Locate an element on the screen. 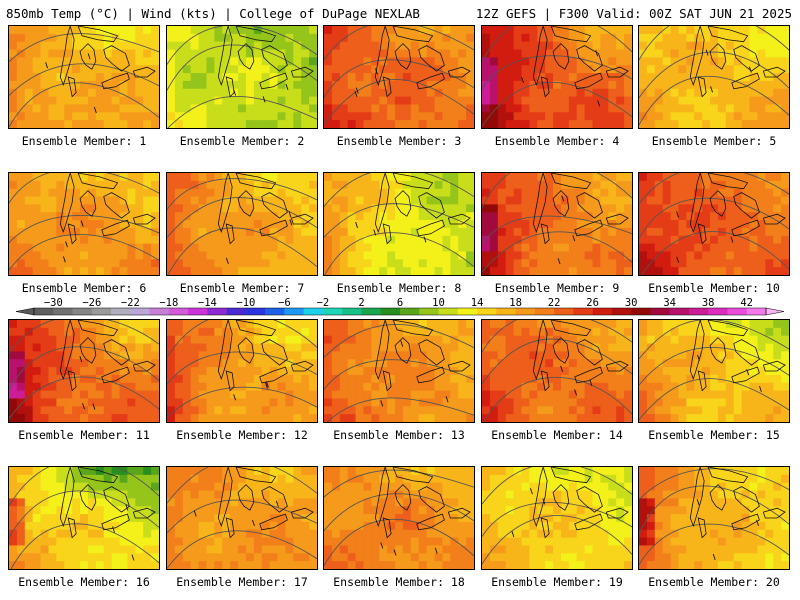 The image size is (800, 600). ensemble-member-label: Ensemble Member: 8 is located at coordinates (399, 288).